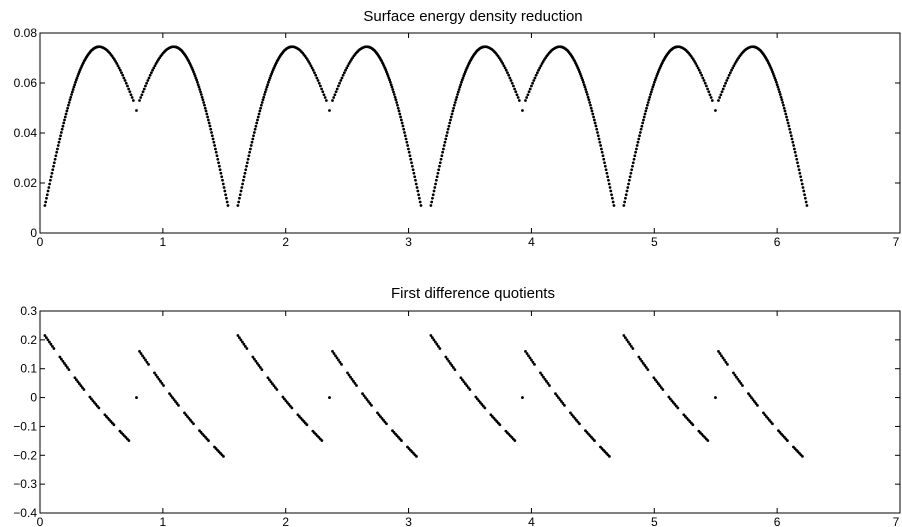 The height and width of the screenshot is (527, 902). I want to click on x-tick-label: 5, so click(654, 242).